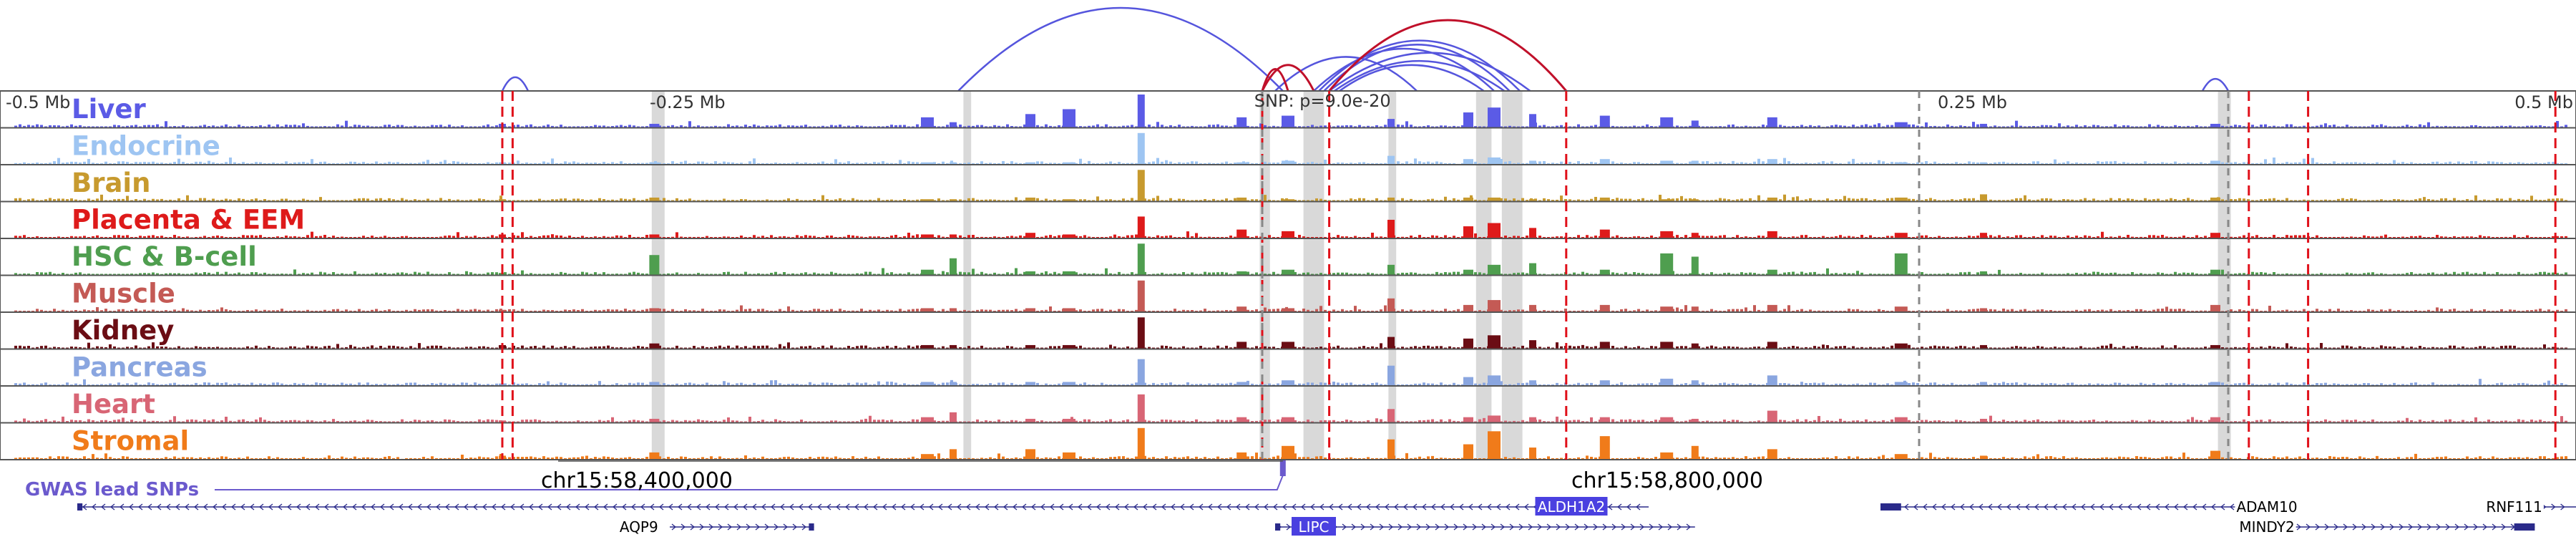  Describe the element at coordinates (111, 183) in the screenshot. I see `track-label-brain: Brain` at that location.